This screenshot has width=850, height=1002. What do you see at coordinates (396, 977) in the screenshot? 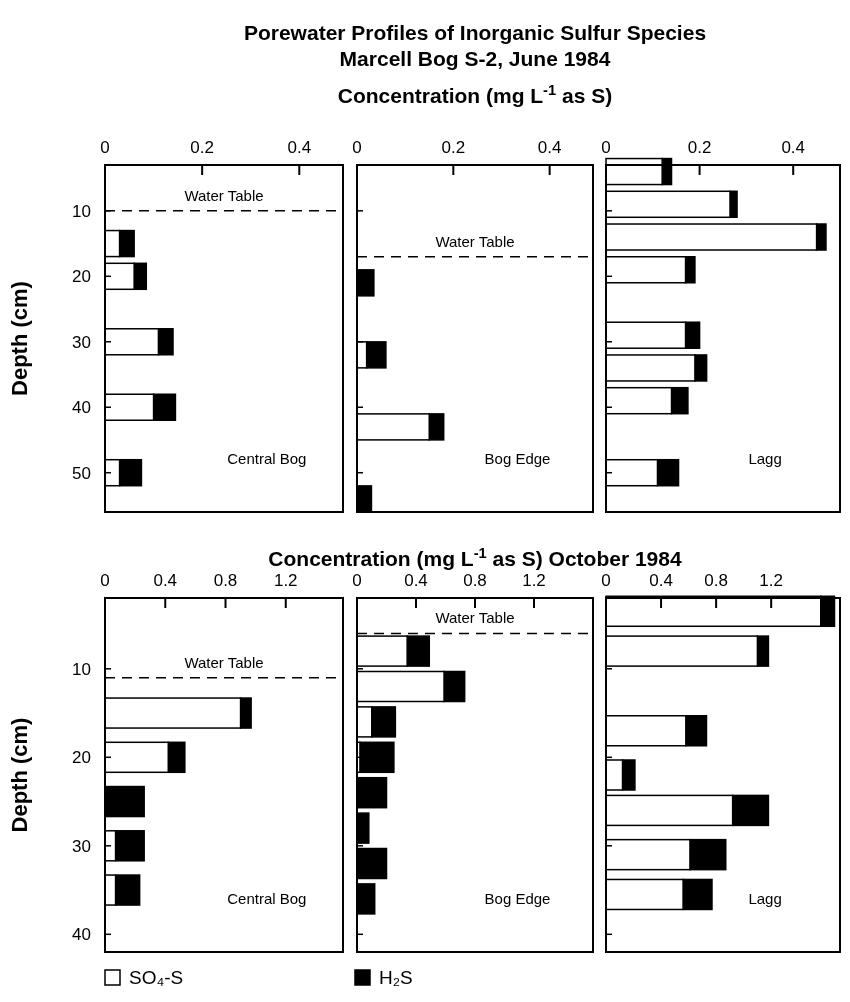
I see `legend-label: H₂S` at bounding box center [396, 977].